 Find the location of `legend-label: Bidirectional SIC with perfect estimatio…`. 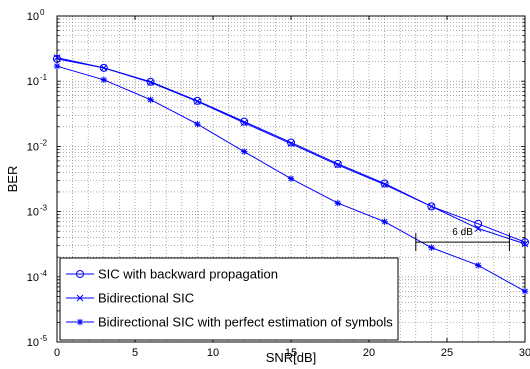

legend-label: Bidirectional SIC with perfect estimatio… is located at coordinates (245, 322).